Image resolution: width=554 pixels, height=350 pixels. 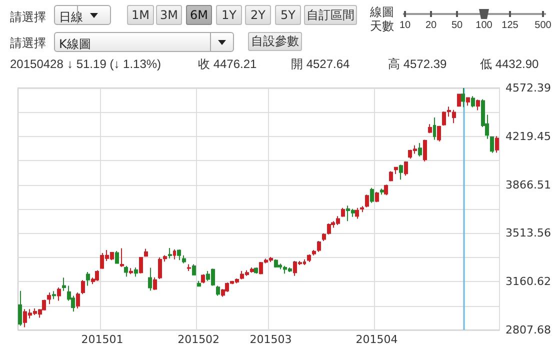 What do you see at coordinates (140, 15) in the screenshot?
I see `range-button: 1M` at bounding box center [140, 15].